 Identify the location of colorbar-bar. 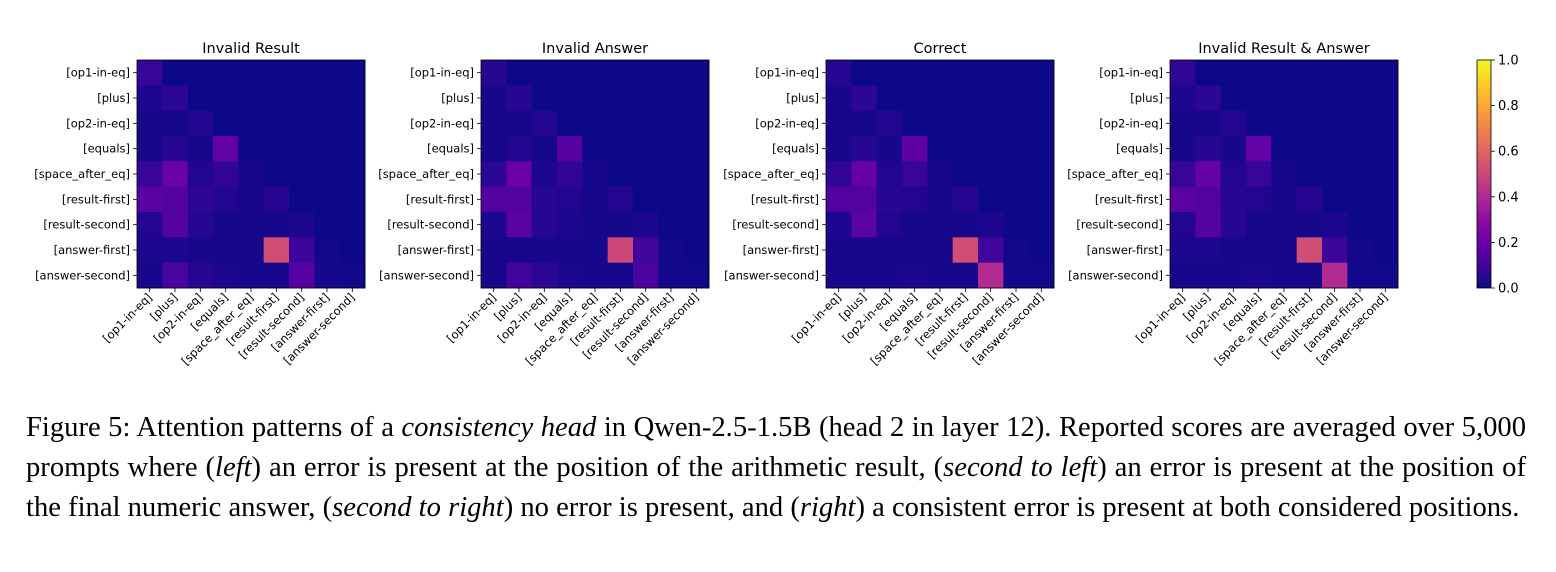
(1484, 174).